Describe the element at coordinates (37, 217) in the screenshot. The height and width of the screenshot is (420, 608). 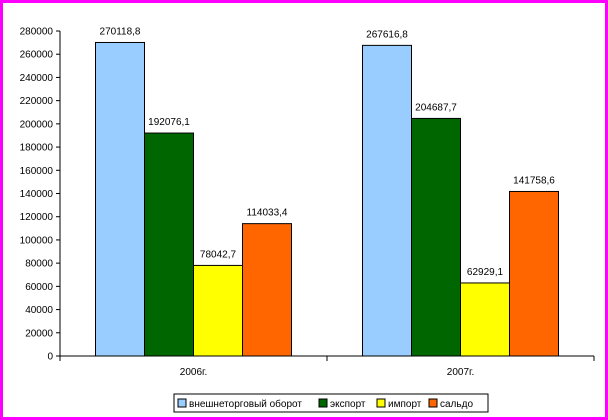
I see `y-tick-label: 120000` at that location.